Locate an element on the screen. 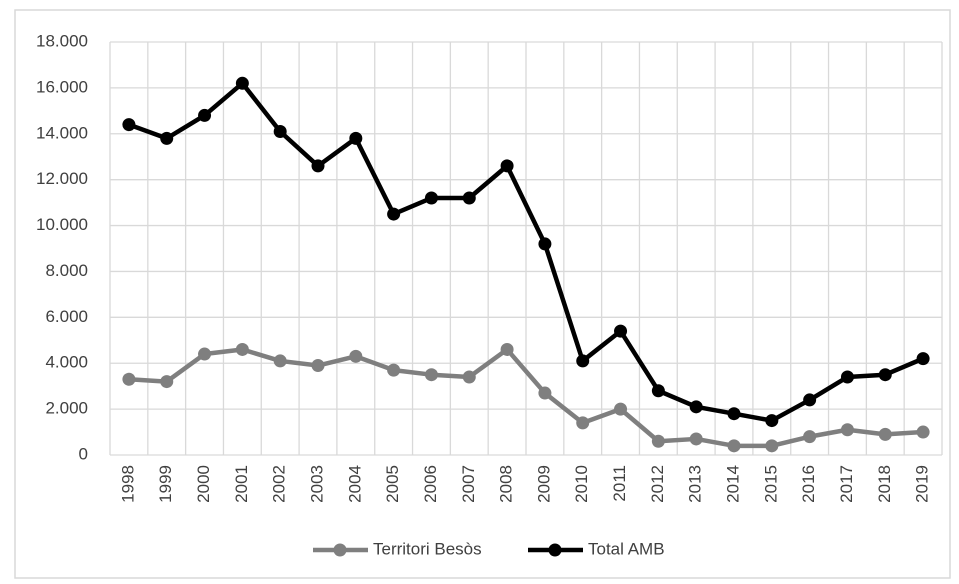 The width and height of the screenshot is (959, 584). x-tick-label: 2017 is located at coordinates (846, 484).